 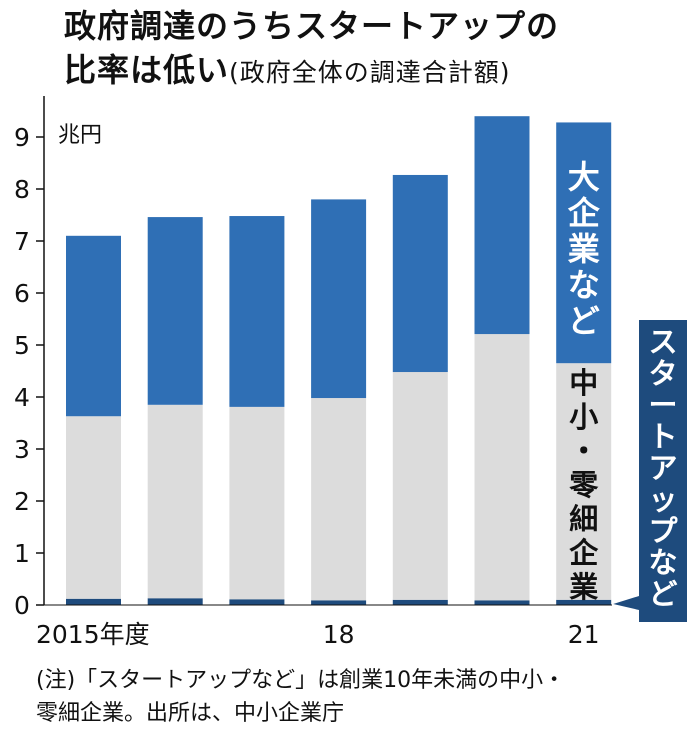 I want to click on label-char: ス, so click(x=662, y=342).